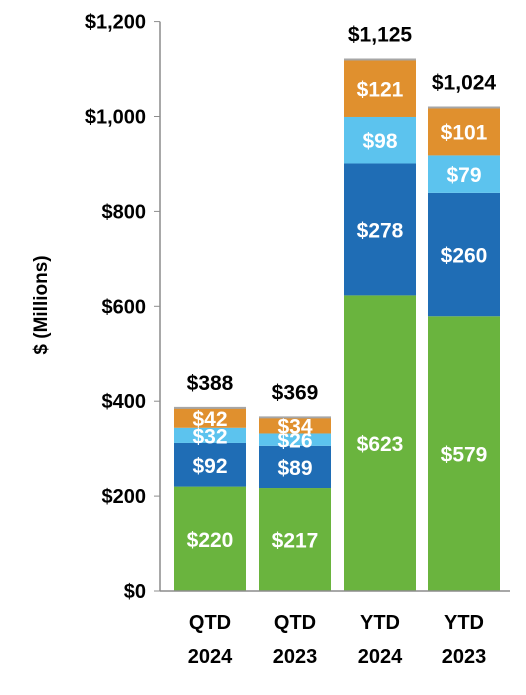  I want to click on y-tick-label: $1,200, so click(115, 23).